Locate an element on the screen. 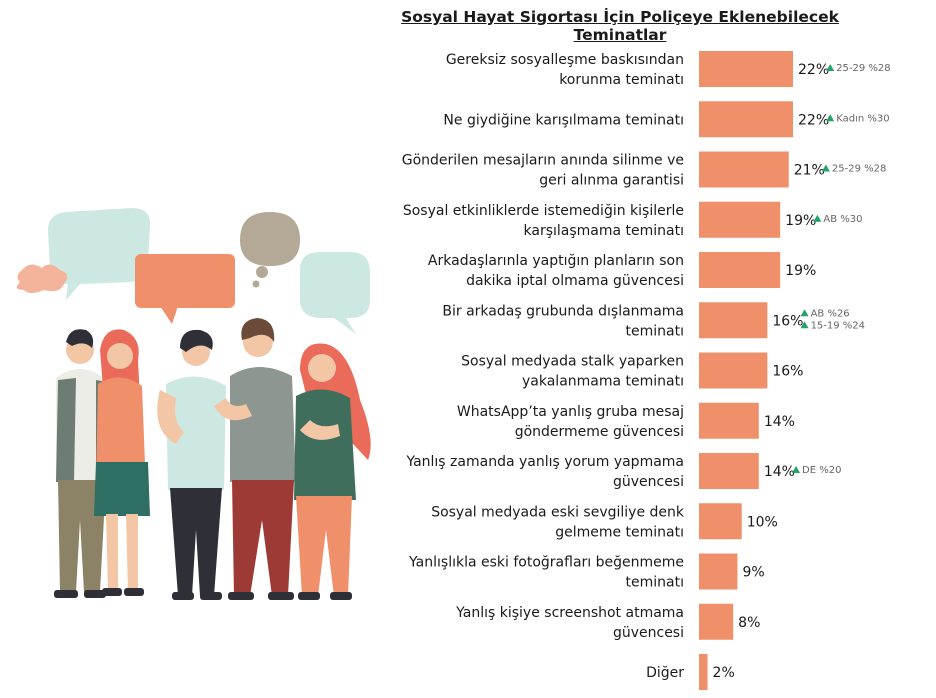 This screenshot has width=936, height=698. category-label: Arkadaşlarınla yaptığın planların son is located at coordinates (556, 261).